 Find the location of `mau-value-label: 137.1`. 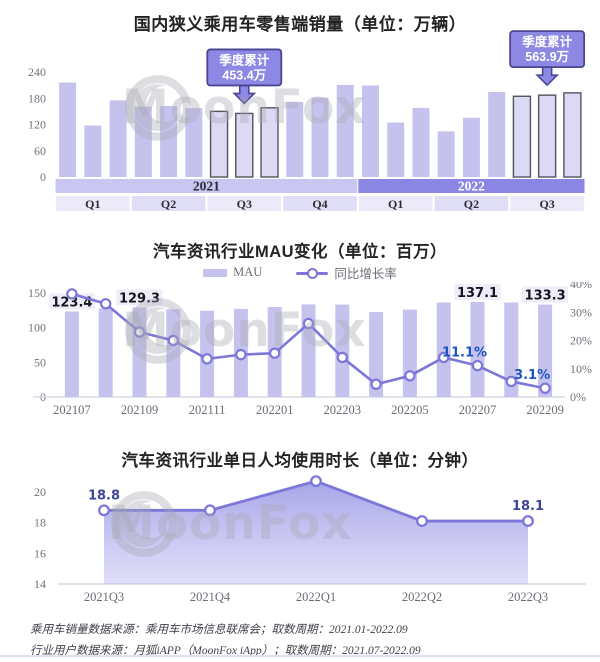

mau-value-label: 137.1 is located at coordinates (477, 293).